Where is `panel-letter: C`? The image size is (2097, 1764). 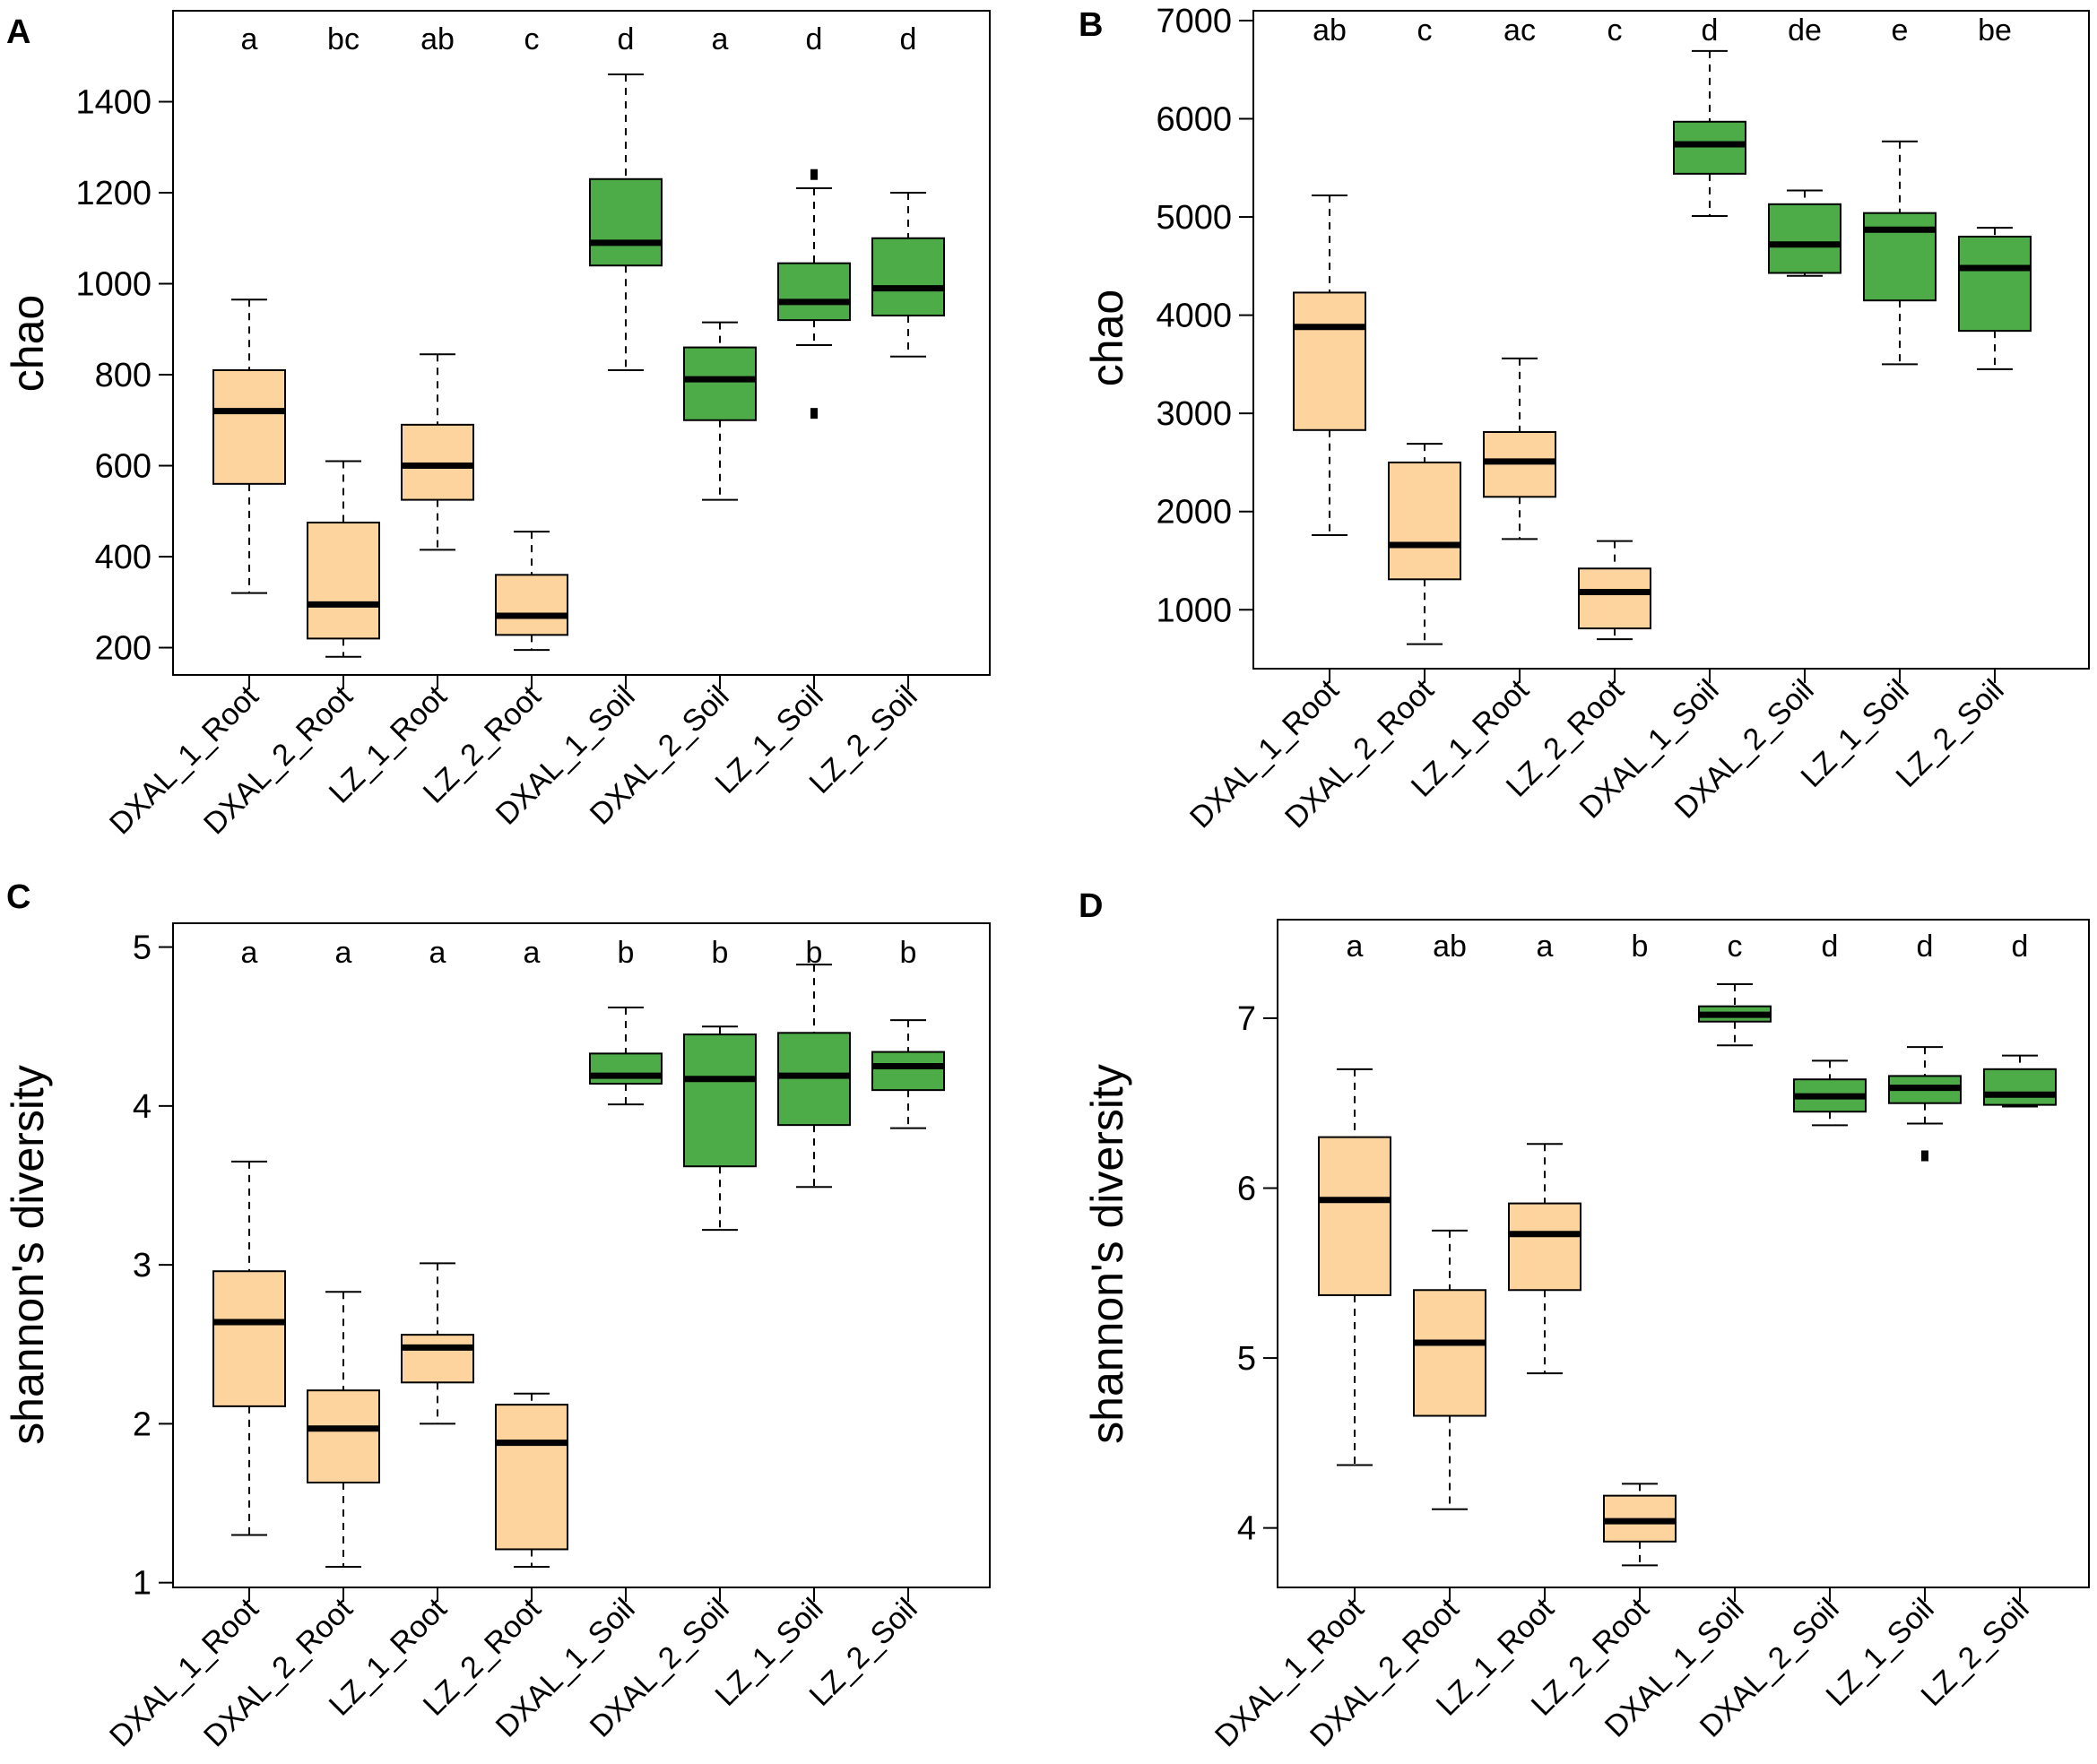
panel-letter: C is located at coordinates (18, 897).